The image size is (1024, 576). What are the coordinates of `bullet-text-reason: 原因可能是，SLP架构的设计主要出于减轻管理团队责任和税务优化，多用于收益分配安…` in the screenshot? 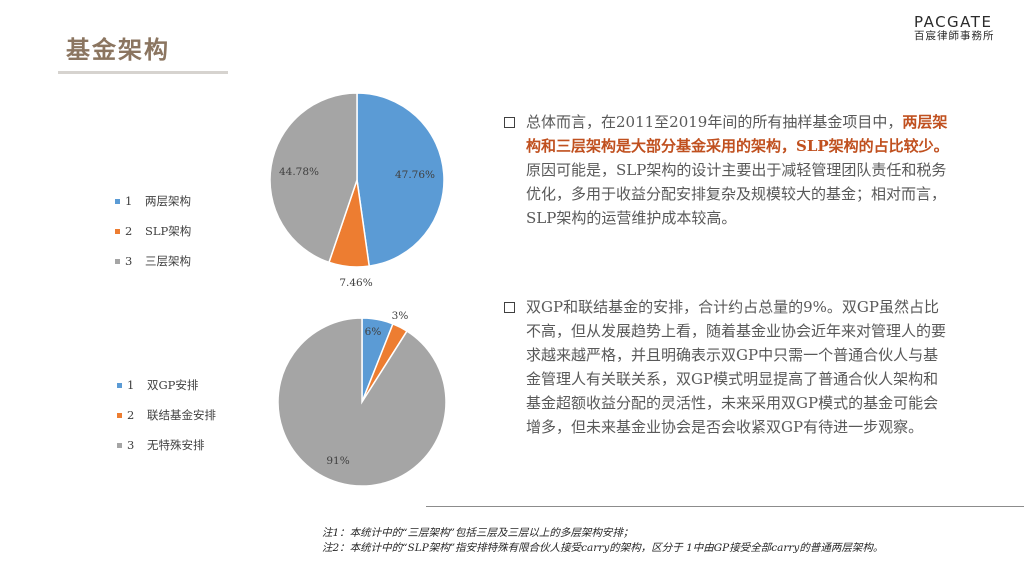 It's located at (736, 194).